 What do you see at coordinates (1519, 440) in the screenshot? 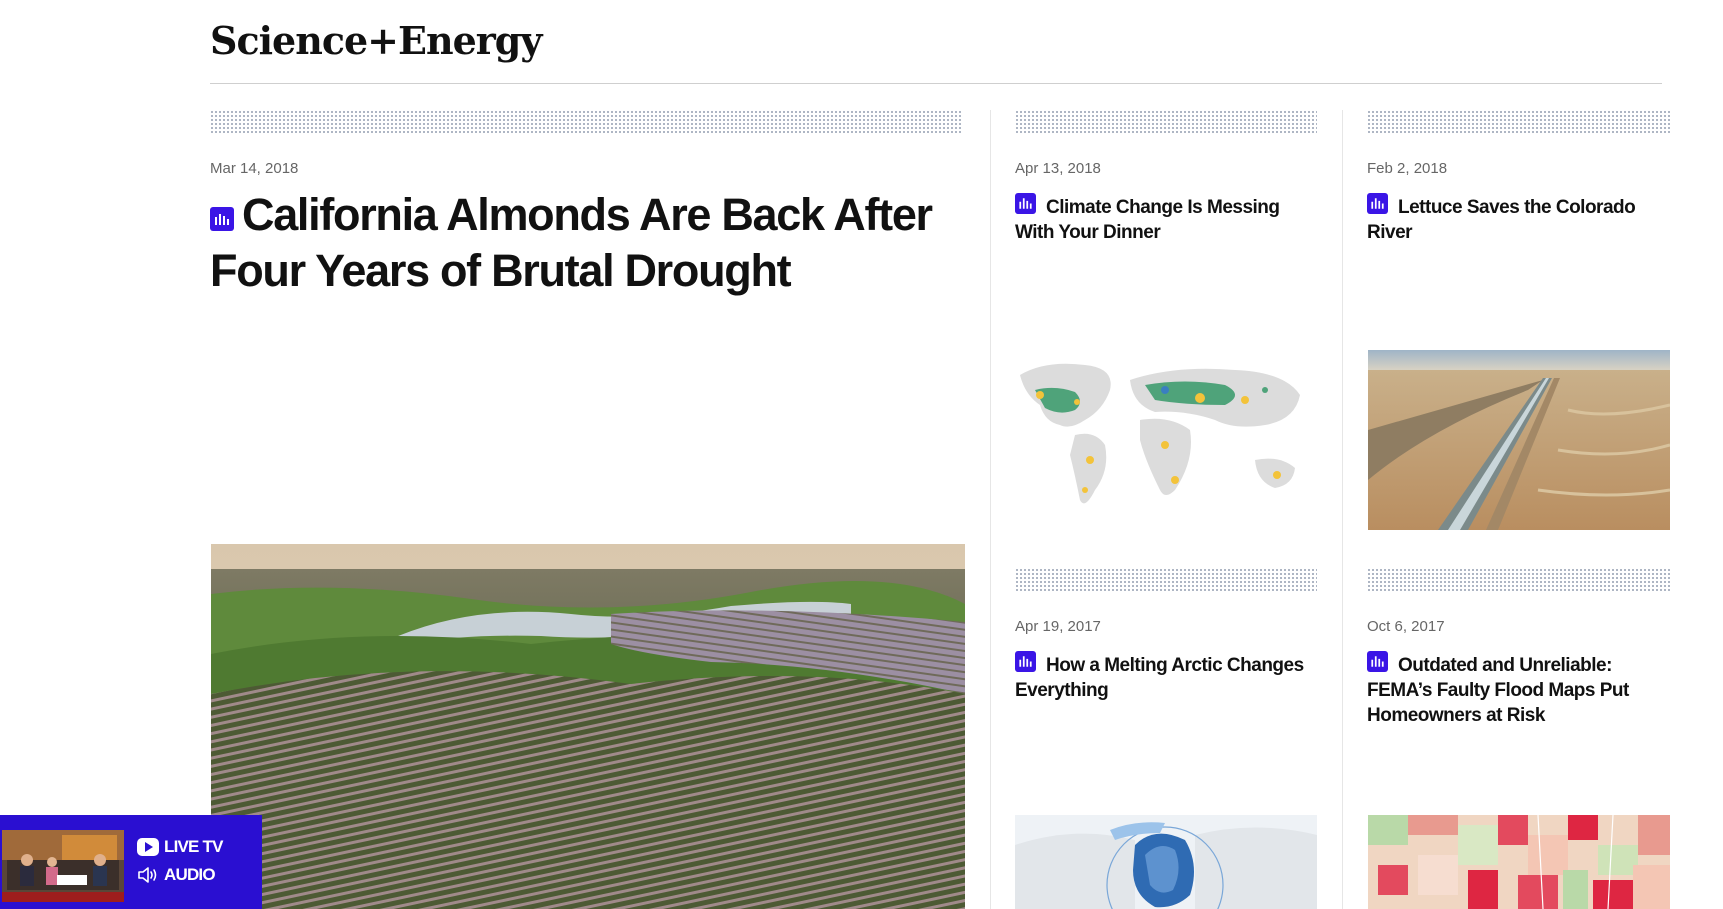
I see `desert-canal-image` at bounding box center [1519, 440].